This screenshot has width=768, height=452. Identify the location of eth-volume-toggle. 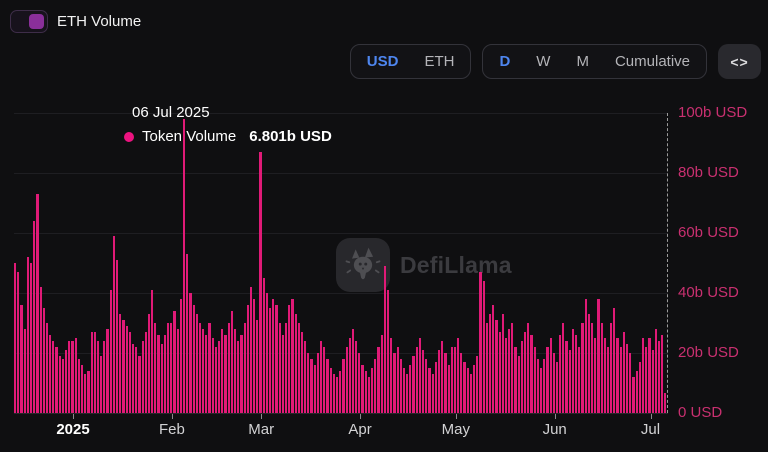
(29, 21).